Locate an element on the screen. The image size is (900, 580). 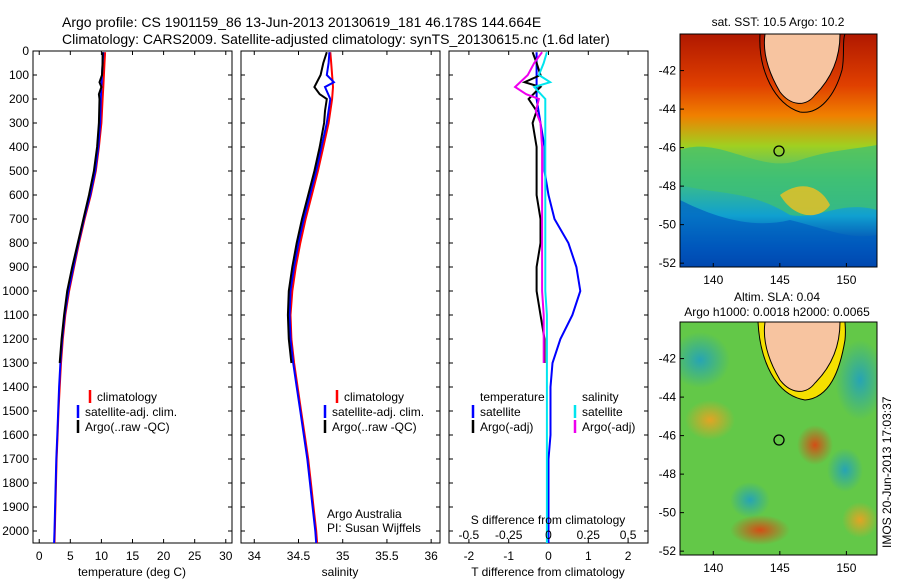
sst-map-frame is located at coordinates (778, 150).